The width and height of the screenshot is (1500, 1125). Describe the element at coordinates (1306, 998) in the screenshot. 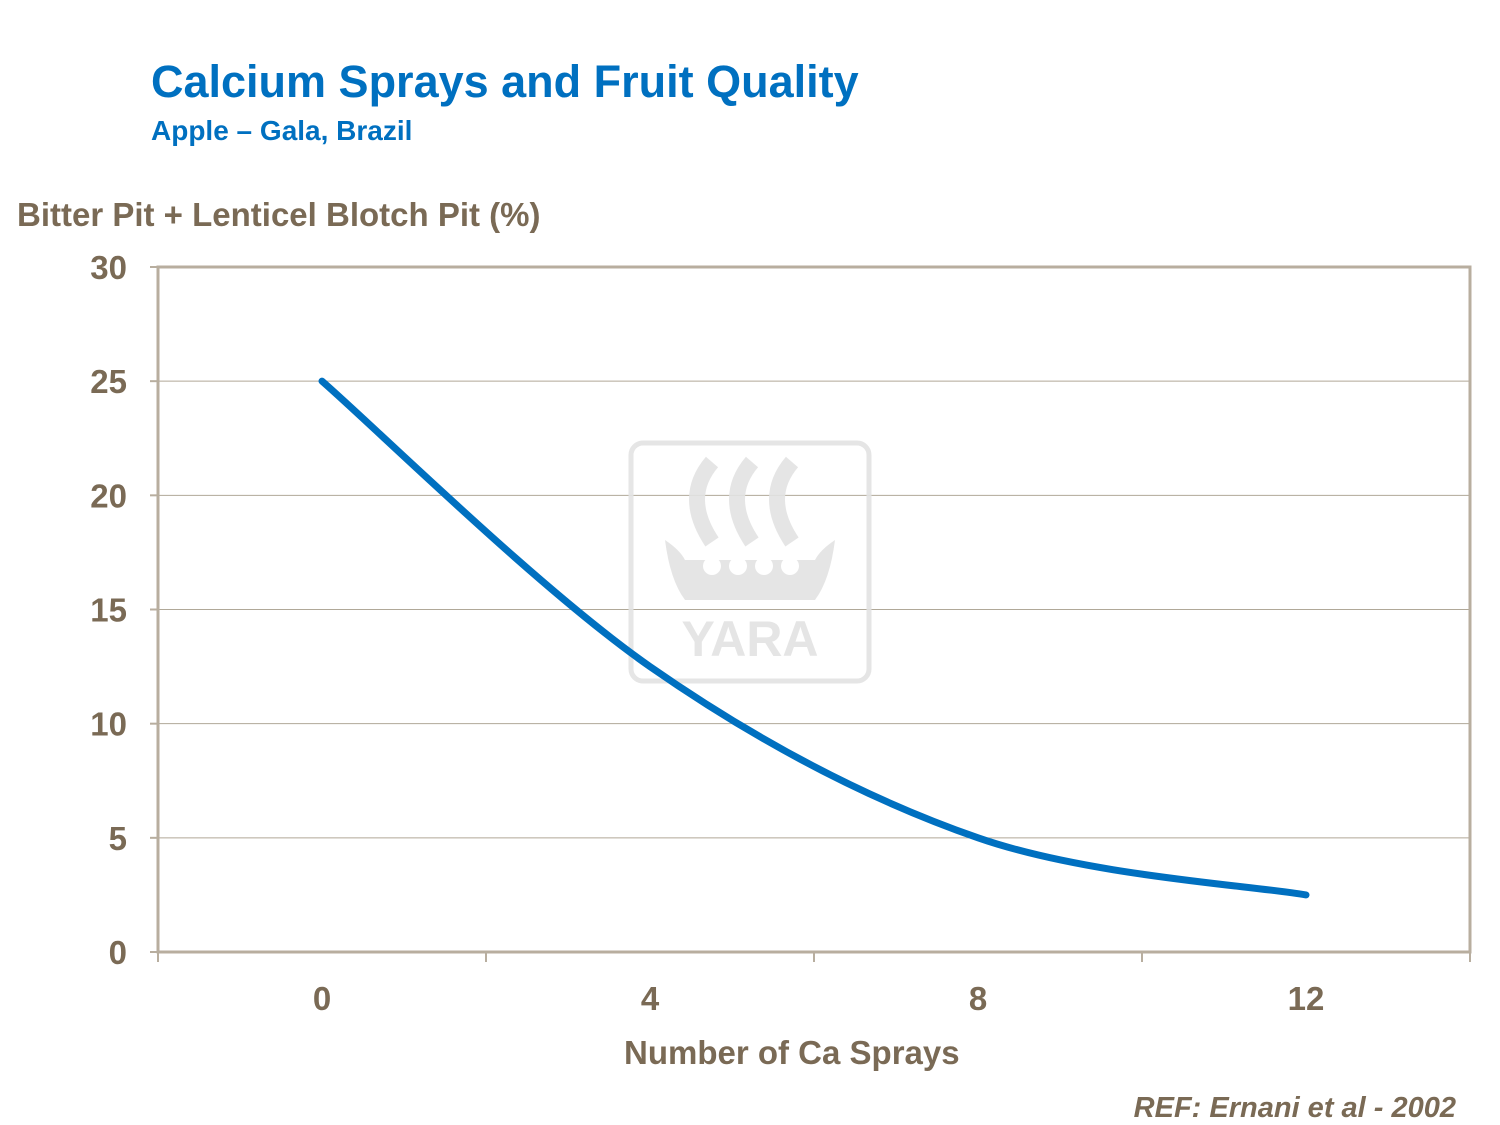

I see `x-tick-label: 12` at that location.